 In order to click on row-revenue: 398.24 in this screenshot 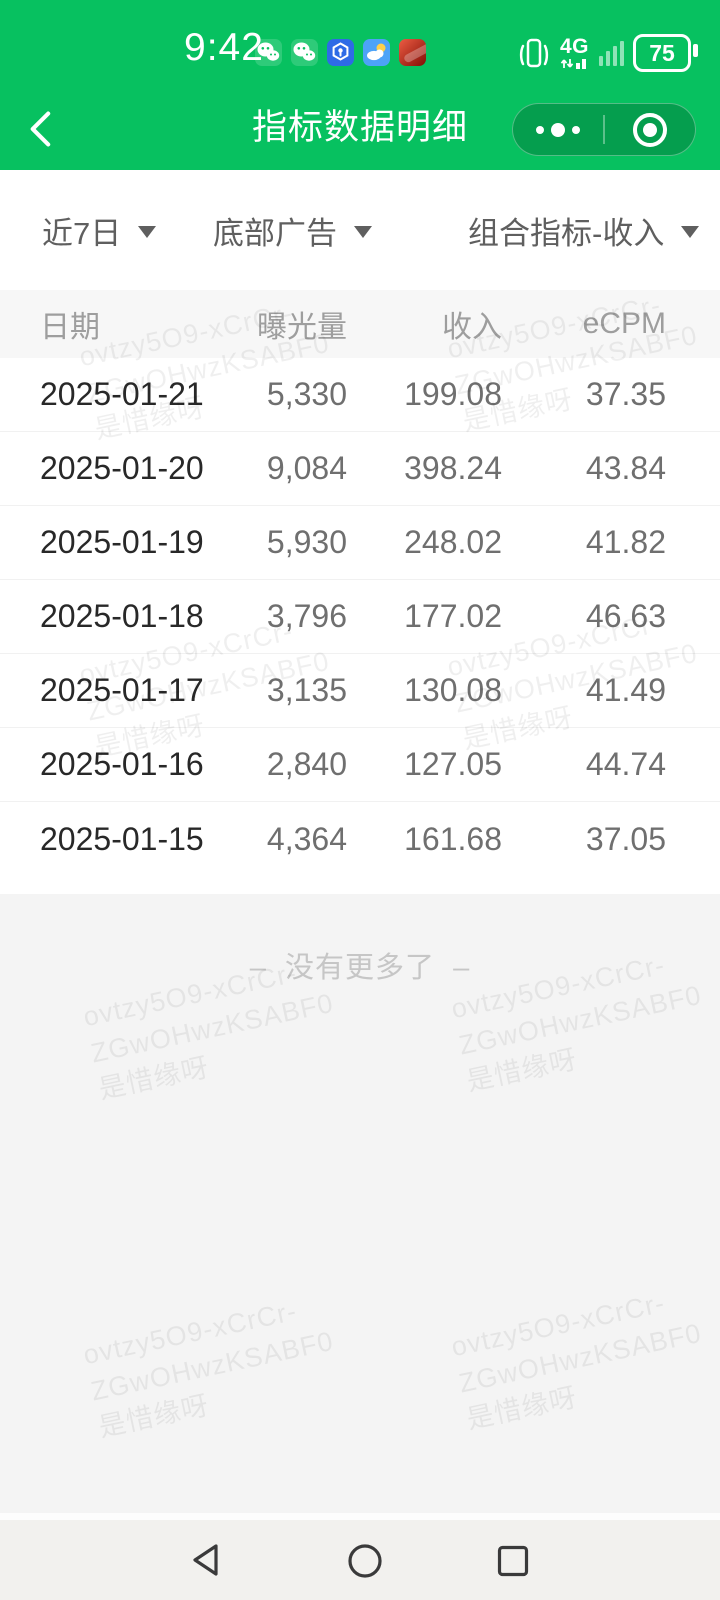, I will do `click(453, 468)`.